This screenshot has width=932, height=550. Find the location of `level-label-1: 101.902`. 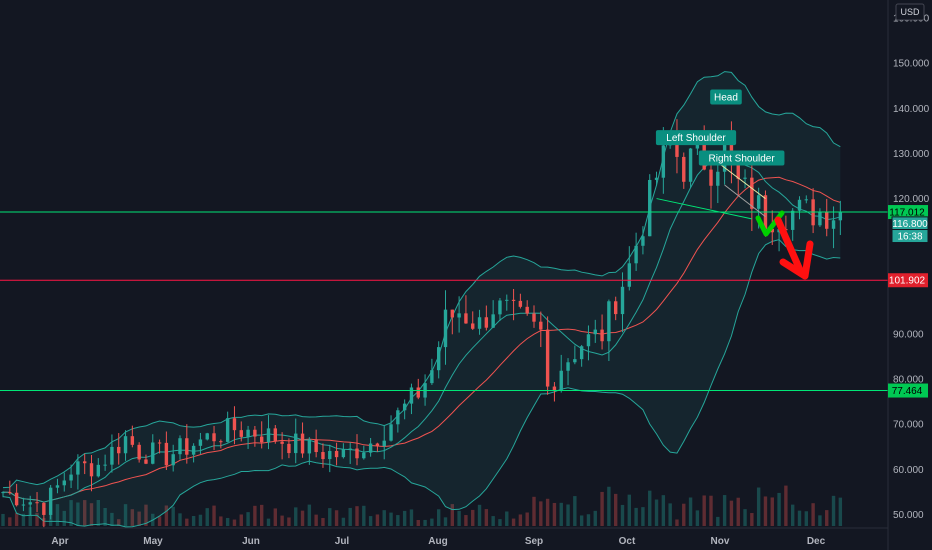

level-label-1: 101.902 is located at coordinates (907, 281).